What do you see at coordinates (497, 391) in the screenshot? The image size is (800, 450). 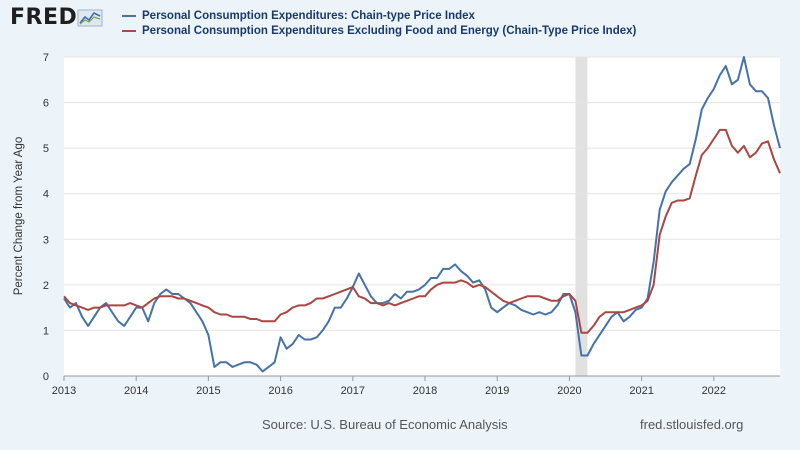 I see `x-tick-label: 2019` at bounding box center [497, 391].